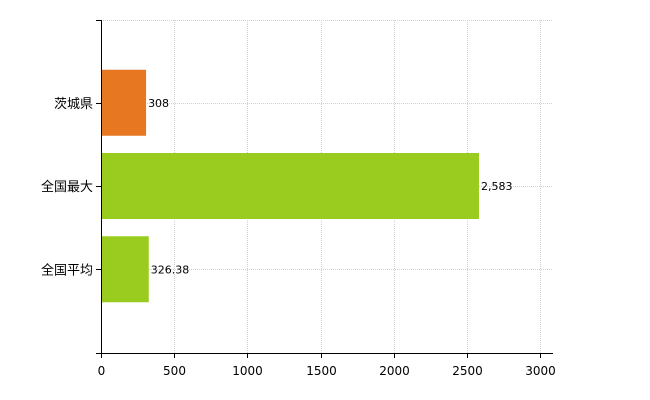 Image resolution: width=650 pixels, height=400 pixels. Describe the element at coordinates (67, 187) in the screenshot. I see `category-label: 全国最大` at that location.